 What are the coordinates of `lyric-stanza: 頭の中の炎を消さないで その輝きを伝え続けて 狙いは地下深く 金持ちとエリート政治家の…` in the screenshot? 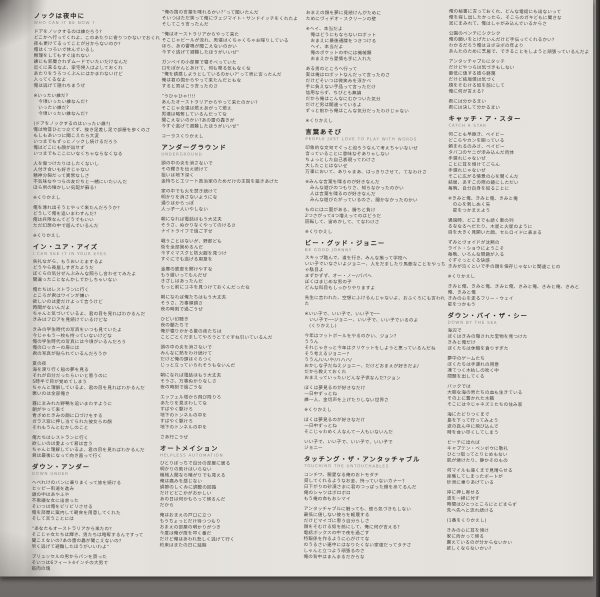 It's located at (232, 173).